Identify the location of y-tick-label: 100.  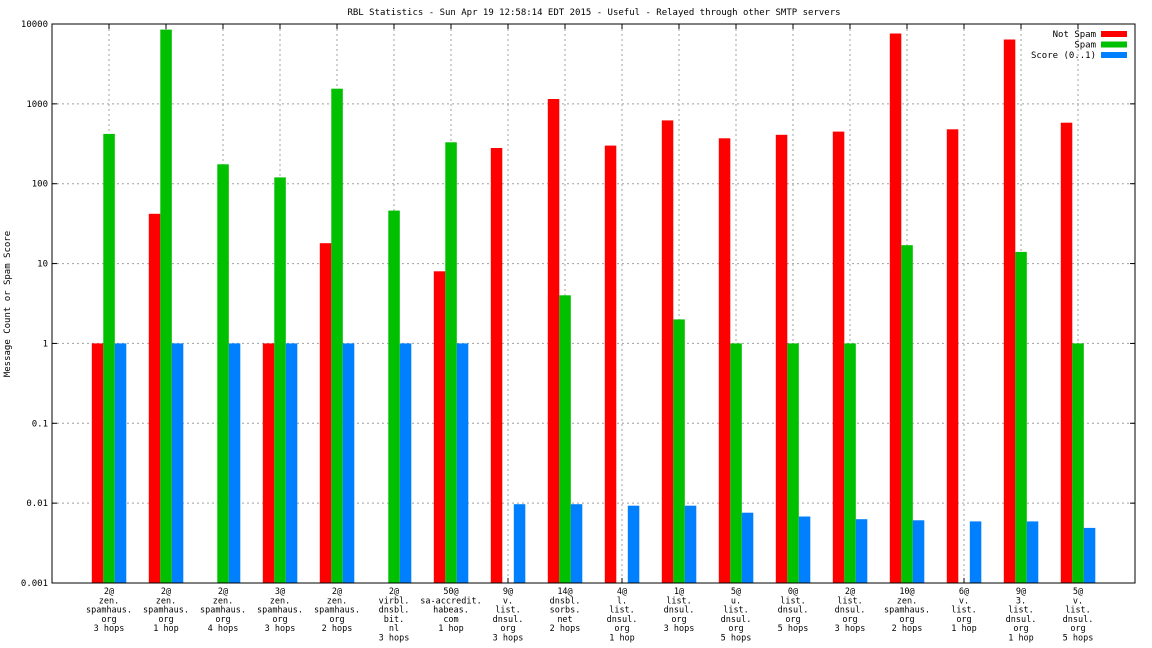
(40, 185).